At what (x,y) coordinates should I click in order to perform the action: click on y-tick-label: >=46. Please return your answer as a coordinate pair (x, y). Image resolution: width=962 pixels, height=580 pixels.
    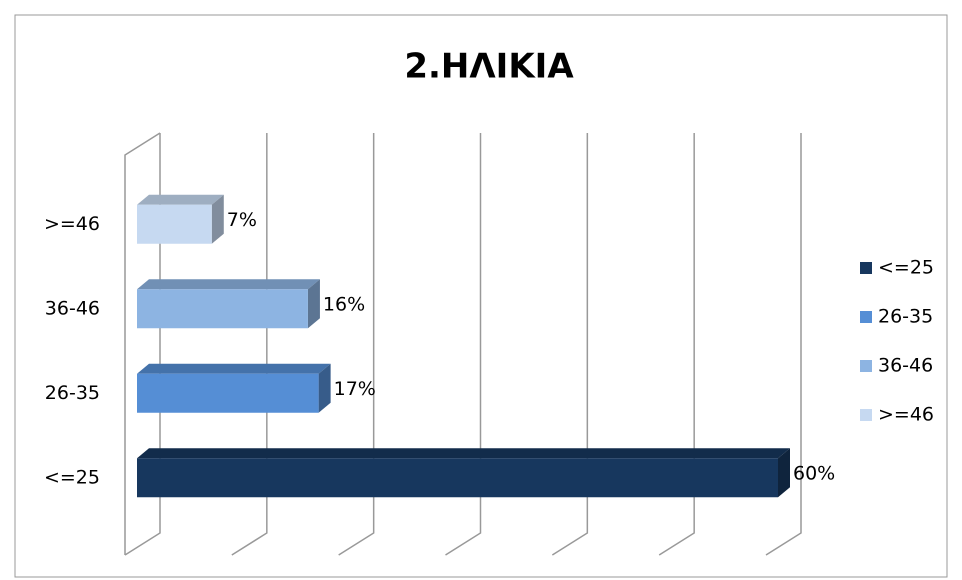
    Looking at the image, I should click on (72, 224).